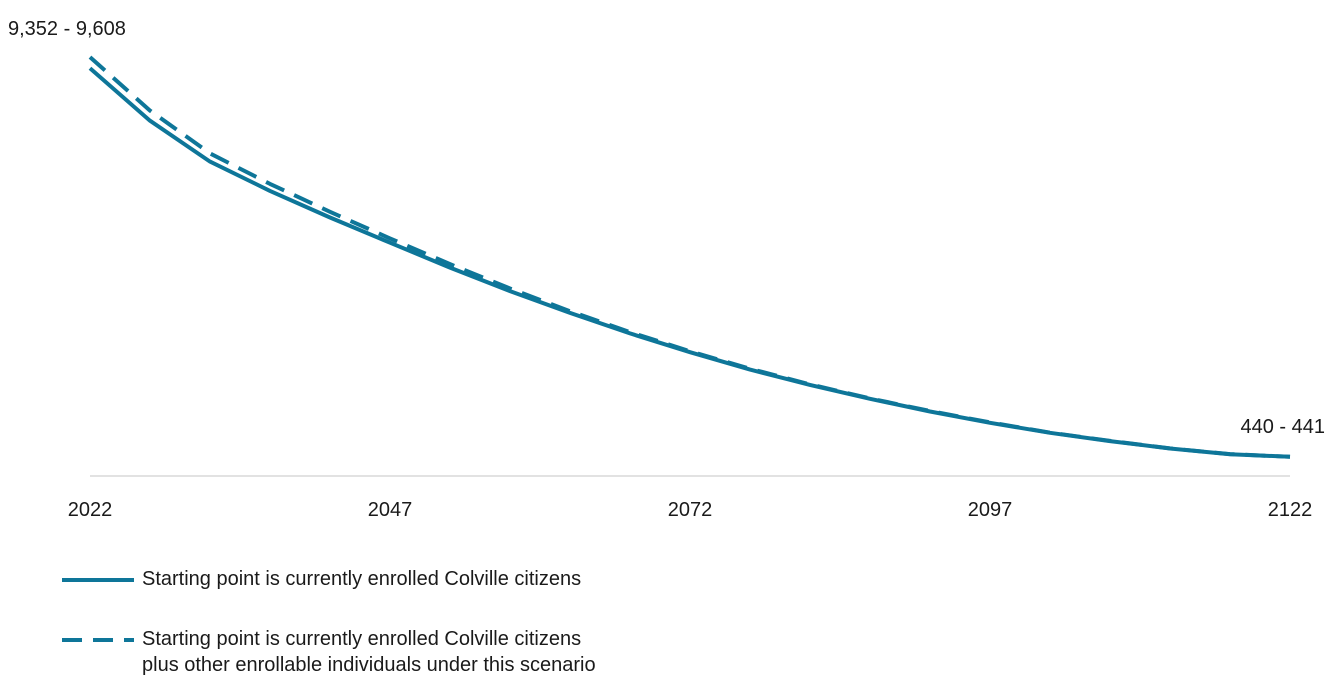 This screenshot has height=686, width=1339. Describe the element at coordinates (1290, 510) in the screenshot. I see `x-tick-label: 2122` at that location.